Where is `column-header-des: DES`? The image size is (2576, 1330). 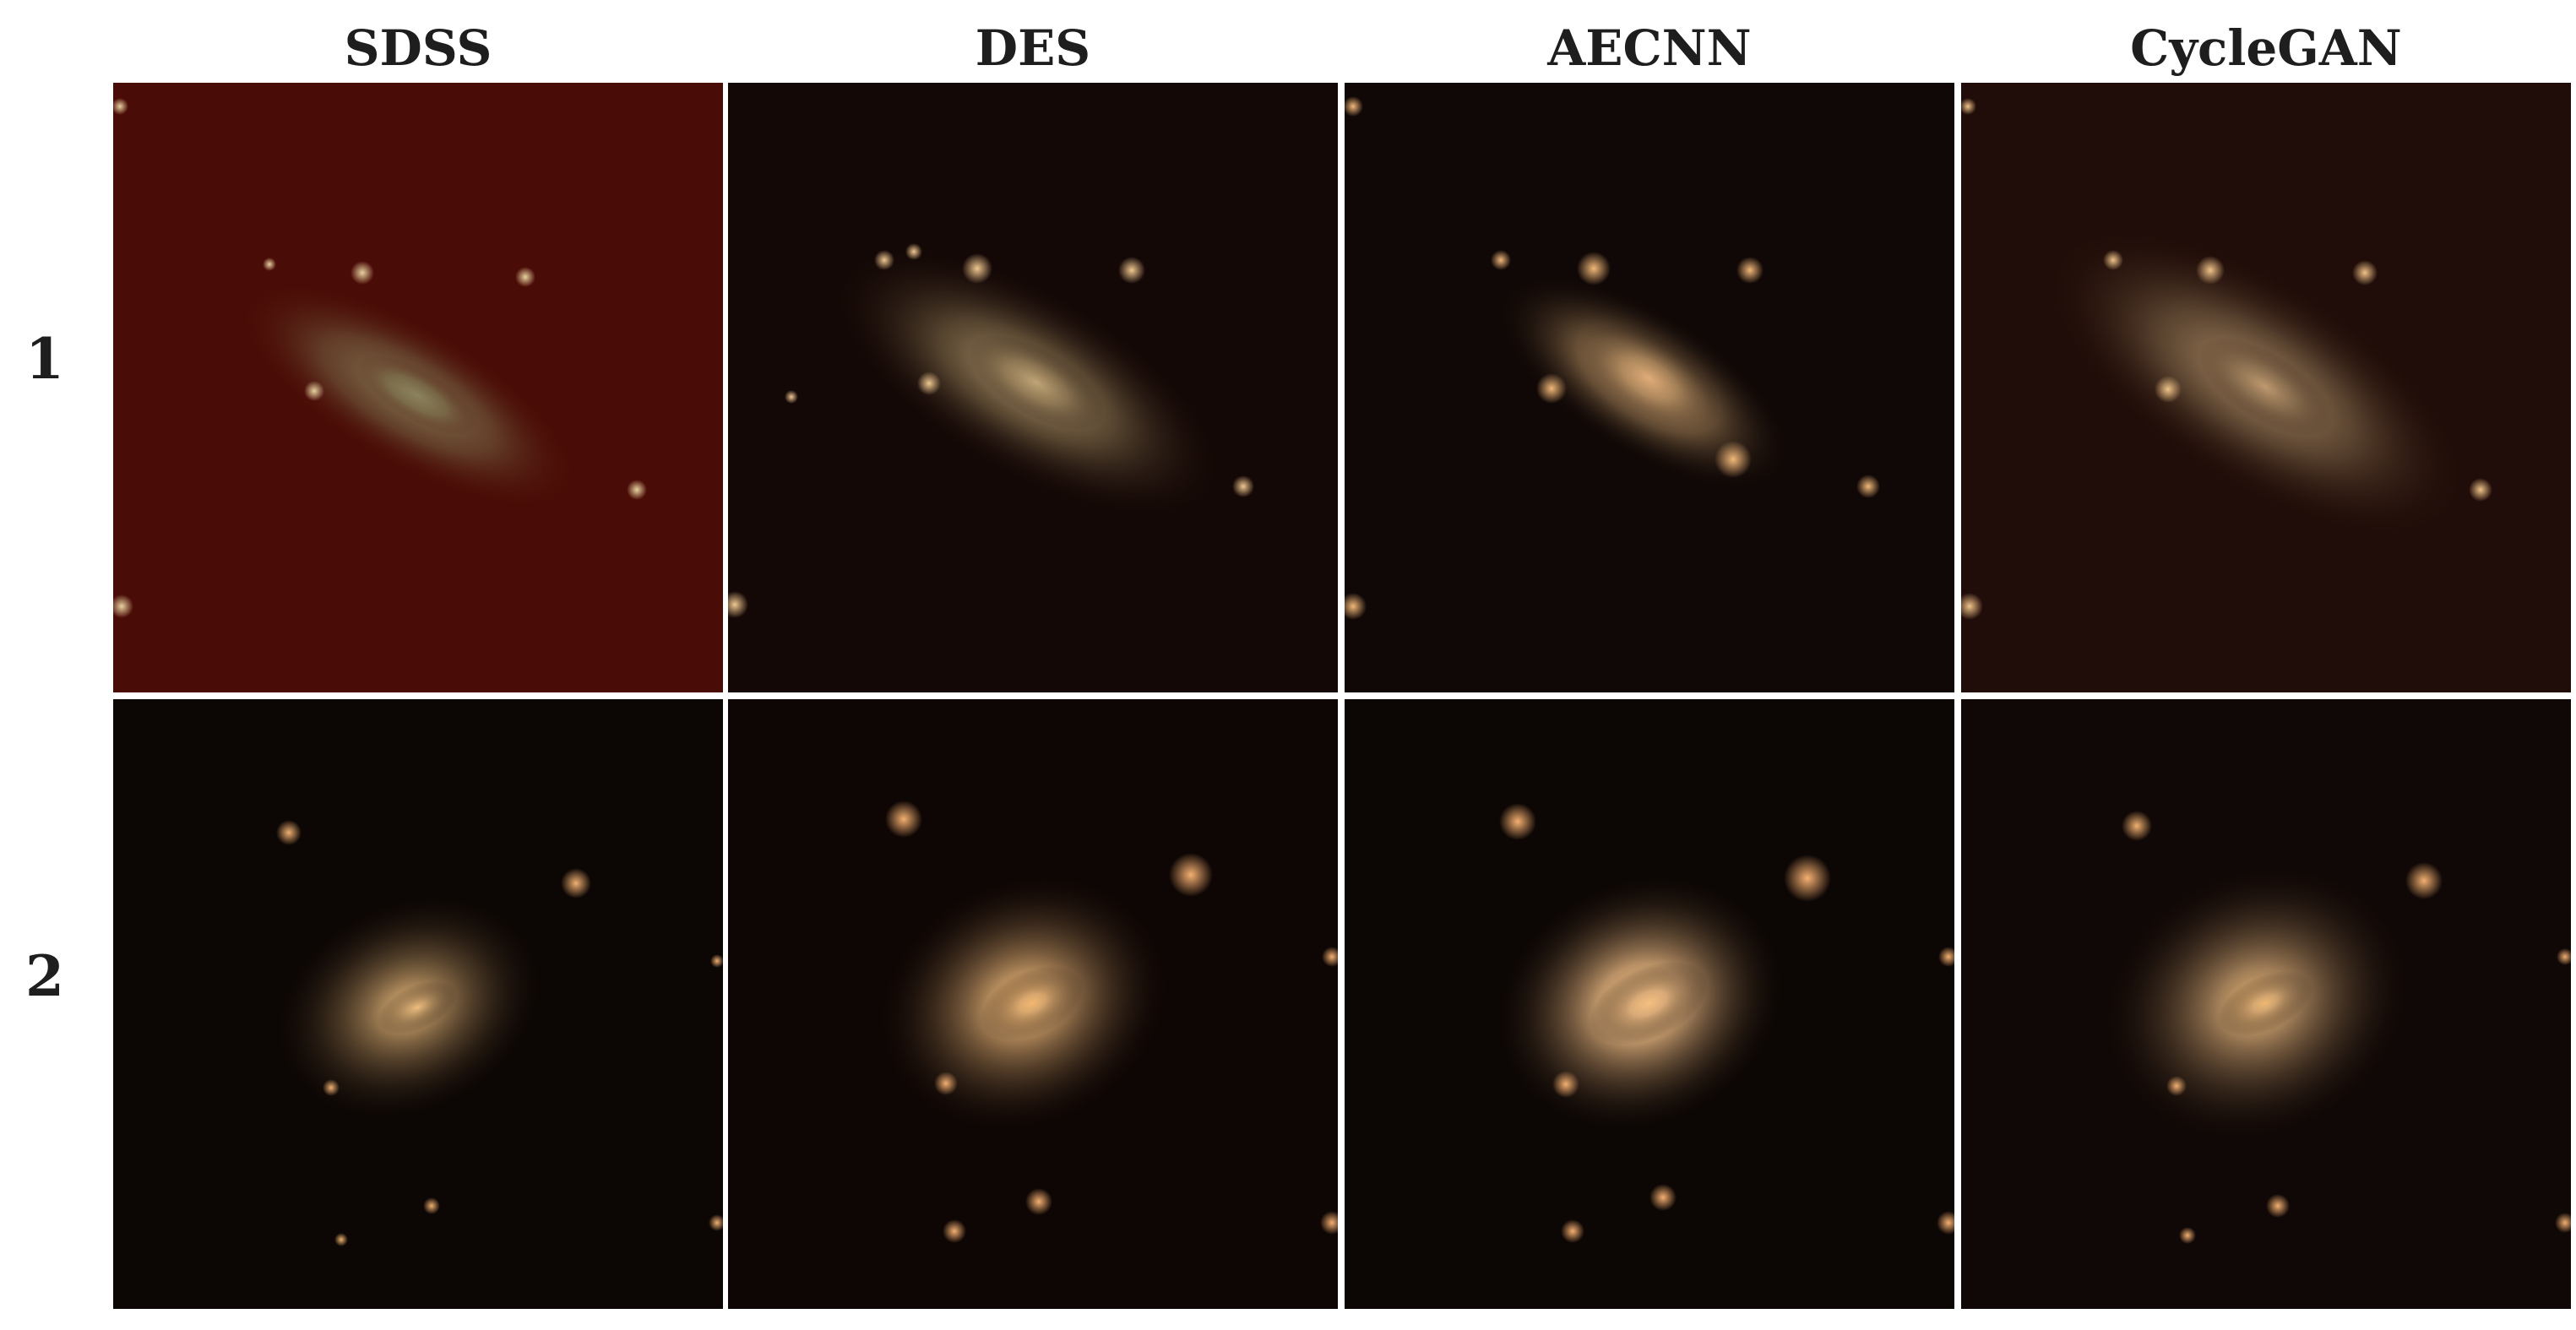
column-header-des: DES is located at coordinates (1033, 48).